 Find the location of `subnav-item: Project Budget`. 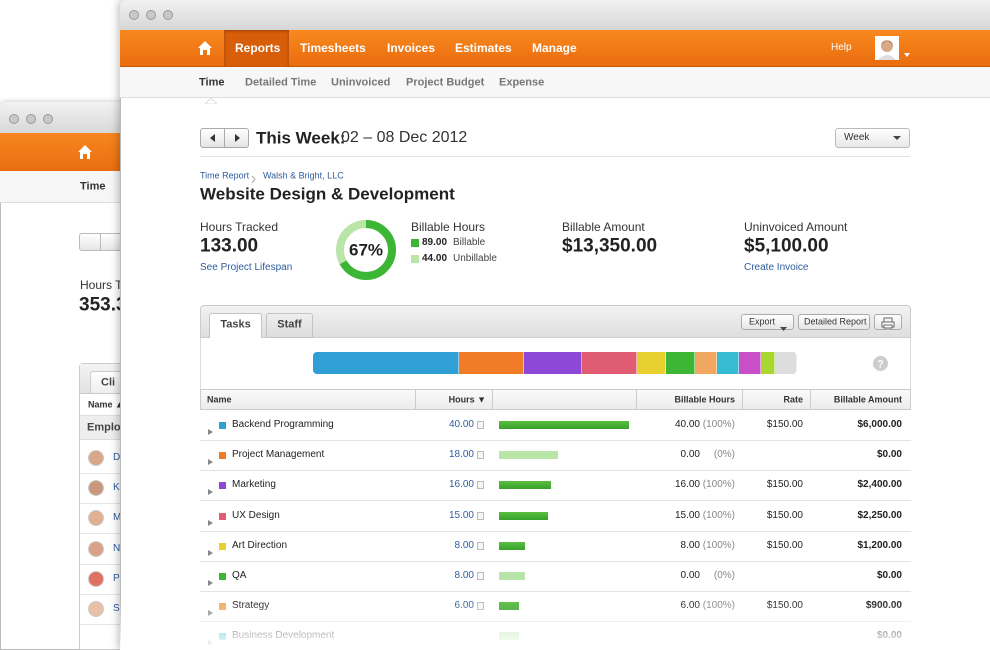

subnav-item: Project Budget is located at coordinates (445, 82).